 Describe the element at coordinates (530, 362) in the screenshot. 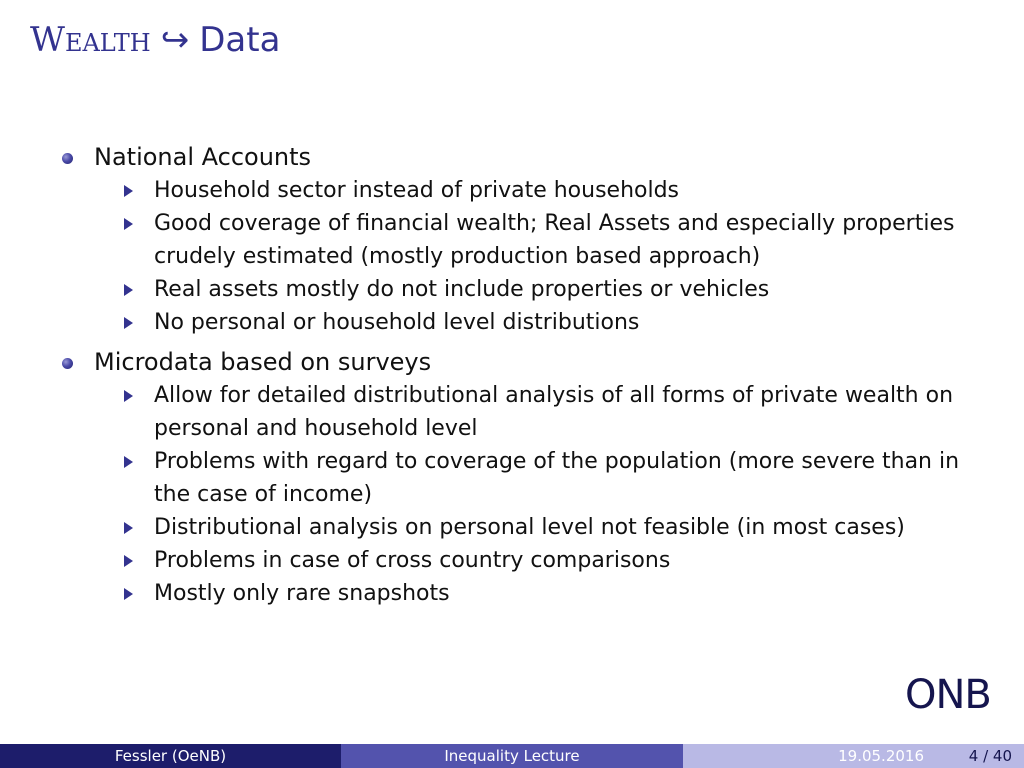

I see `top-bullet-item: Microdata based on surveys` at that location.